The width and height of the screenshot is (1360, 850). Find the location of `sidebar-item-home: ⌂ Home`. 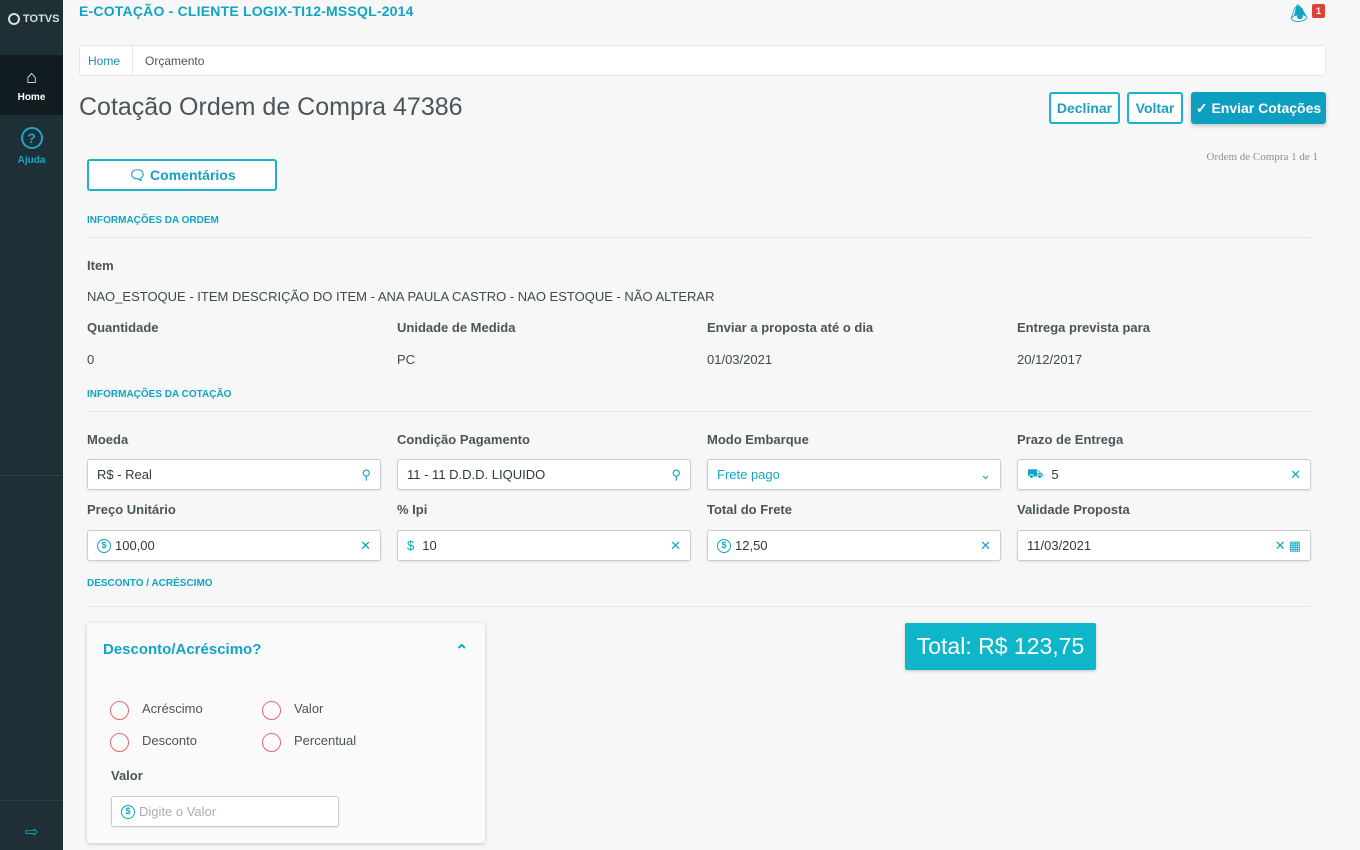

sidebar-item-home: ⌂ Home is located at coordinates (31, 85).